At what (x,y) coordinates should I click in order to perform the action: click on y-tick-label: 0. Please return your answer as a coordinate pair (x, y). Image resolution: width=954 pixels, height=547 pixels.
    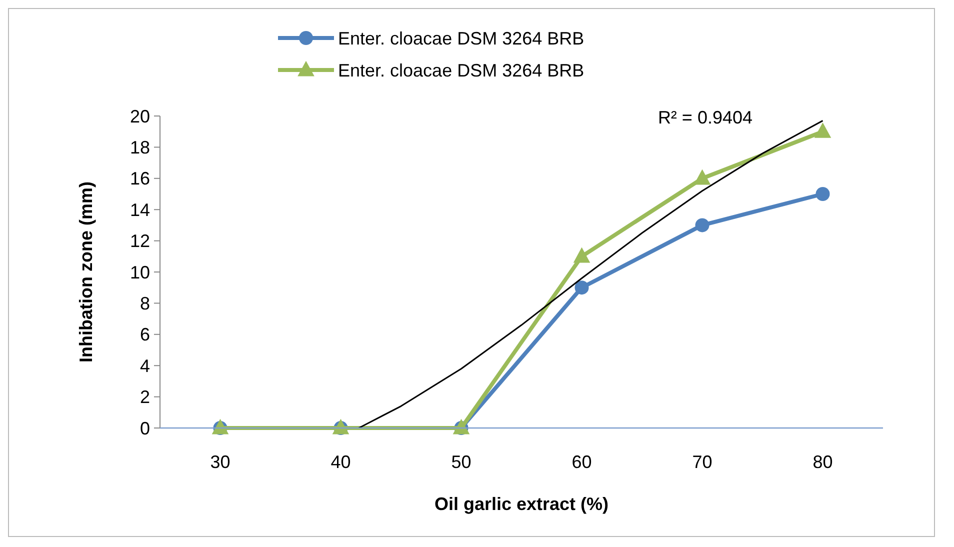
    Looking at the image, I should click on (145, 428).